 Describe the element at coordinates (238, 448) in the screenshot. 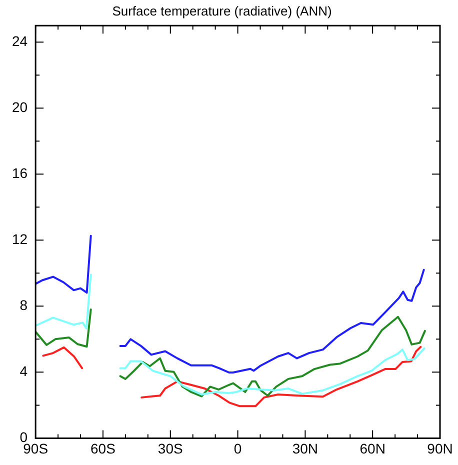

I see `x-tick-label: 0` at that location.